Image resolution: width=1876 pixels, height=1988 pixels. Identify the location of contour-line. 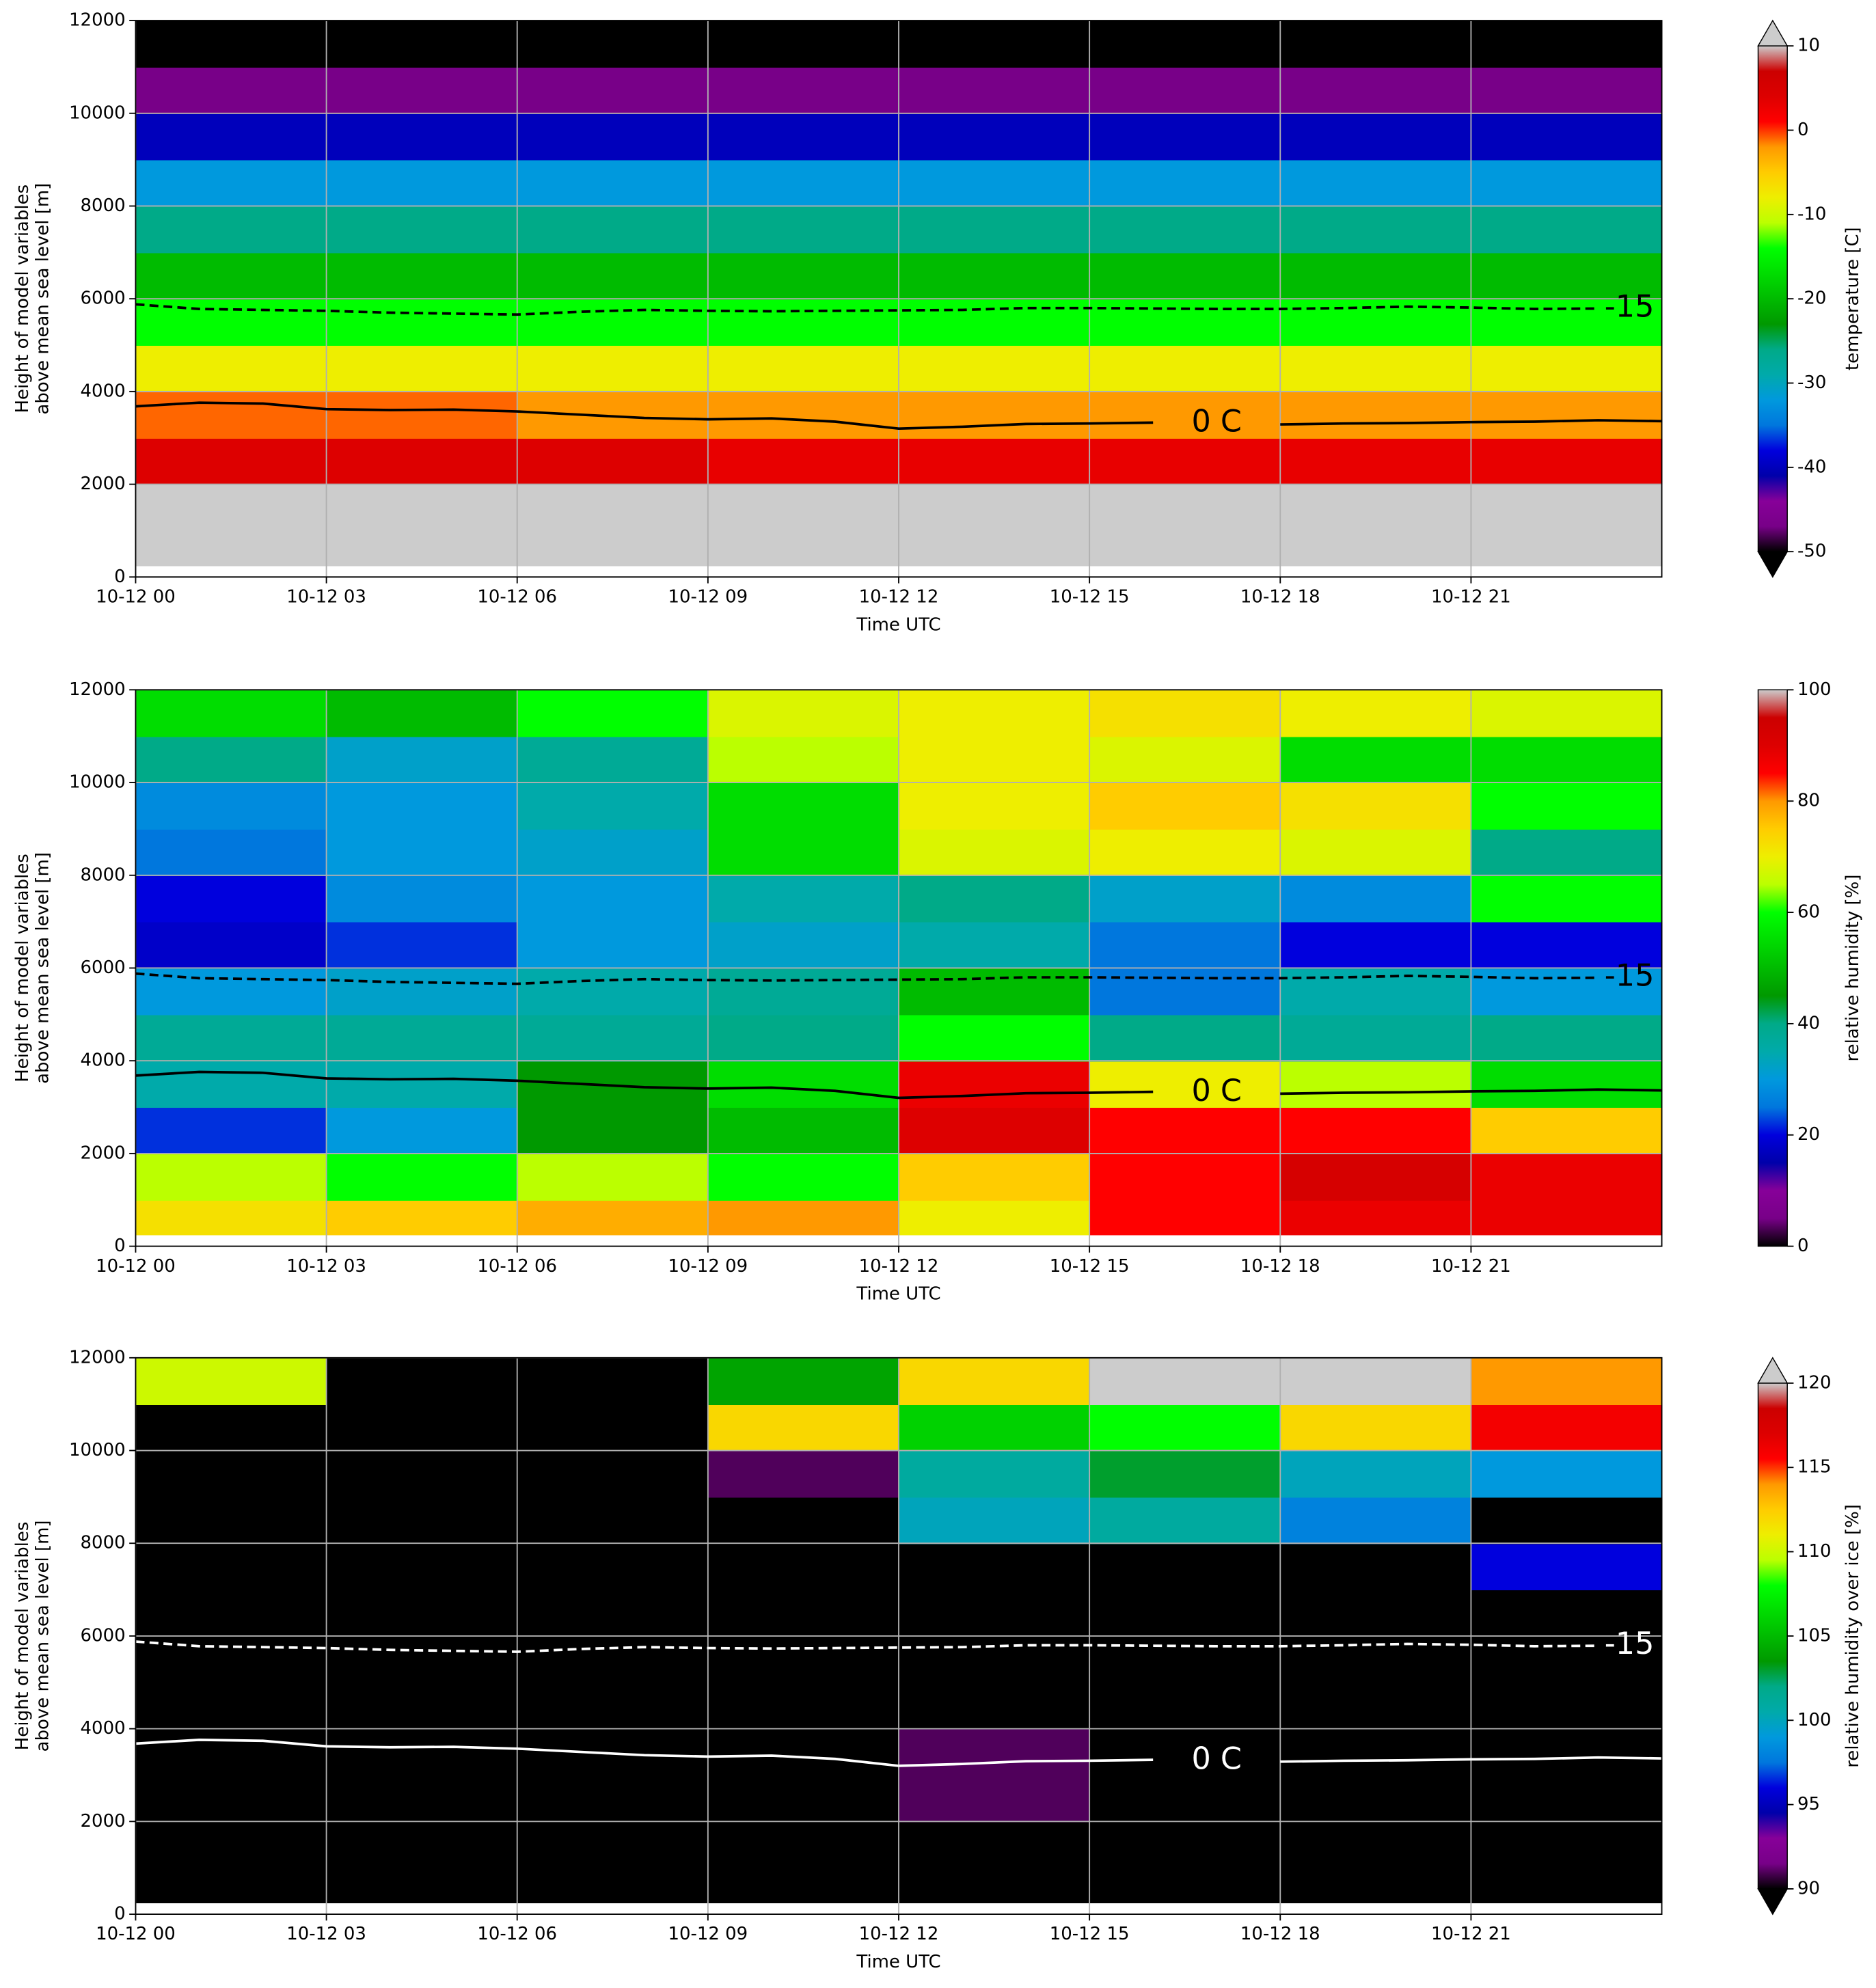
(867, 1646).